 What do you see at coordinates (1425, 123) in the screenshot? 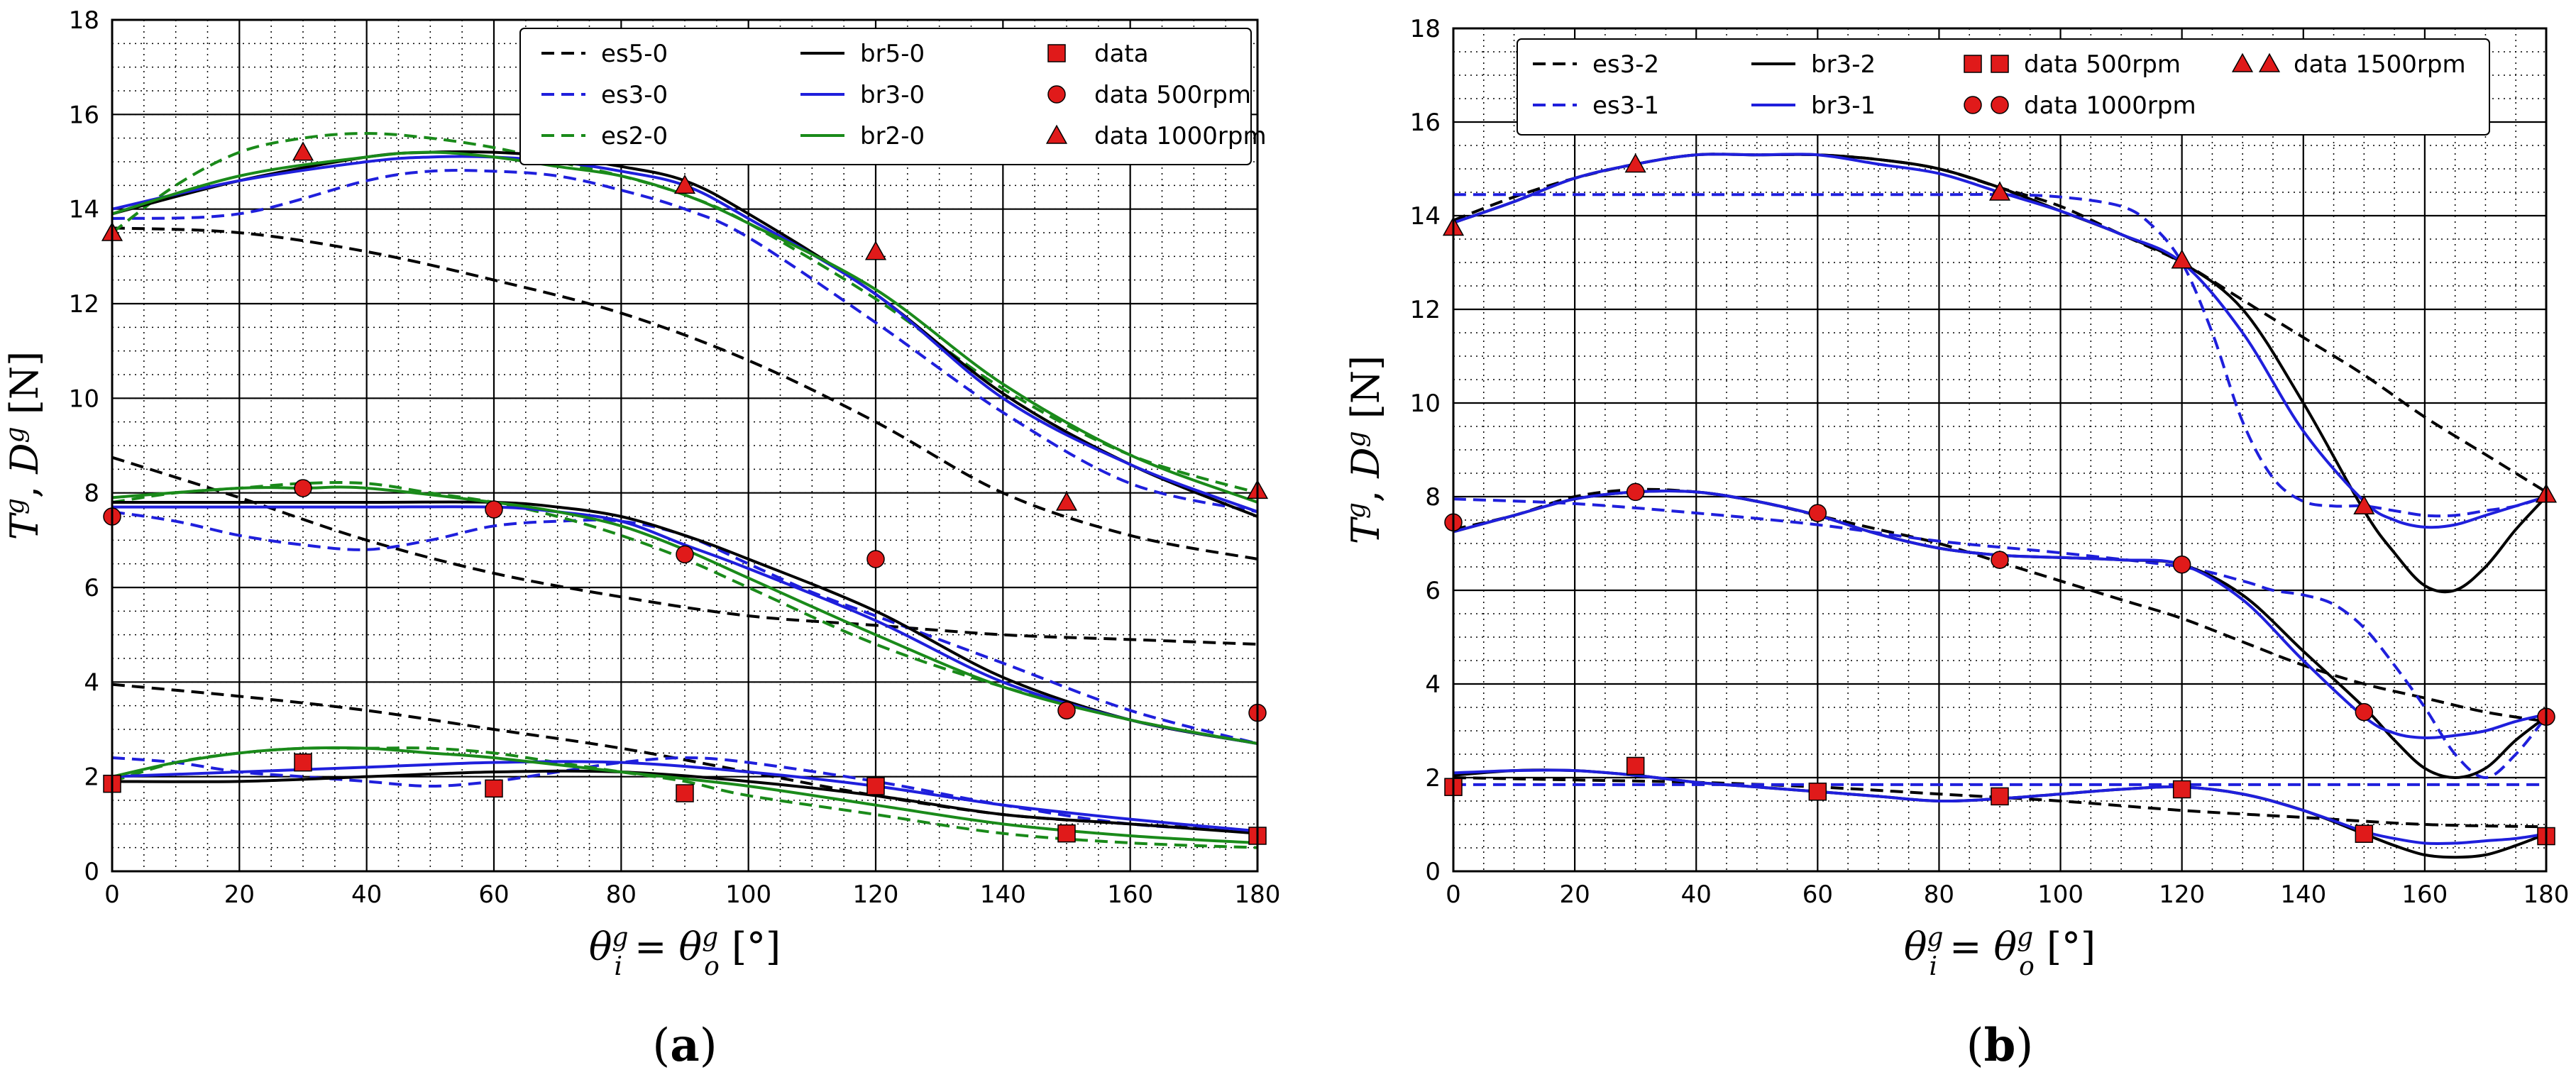
I see `y-tick-label: 16` at bounding box center [1425, 123].